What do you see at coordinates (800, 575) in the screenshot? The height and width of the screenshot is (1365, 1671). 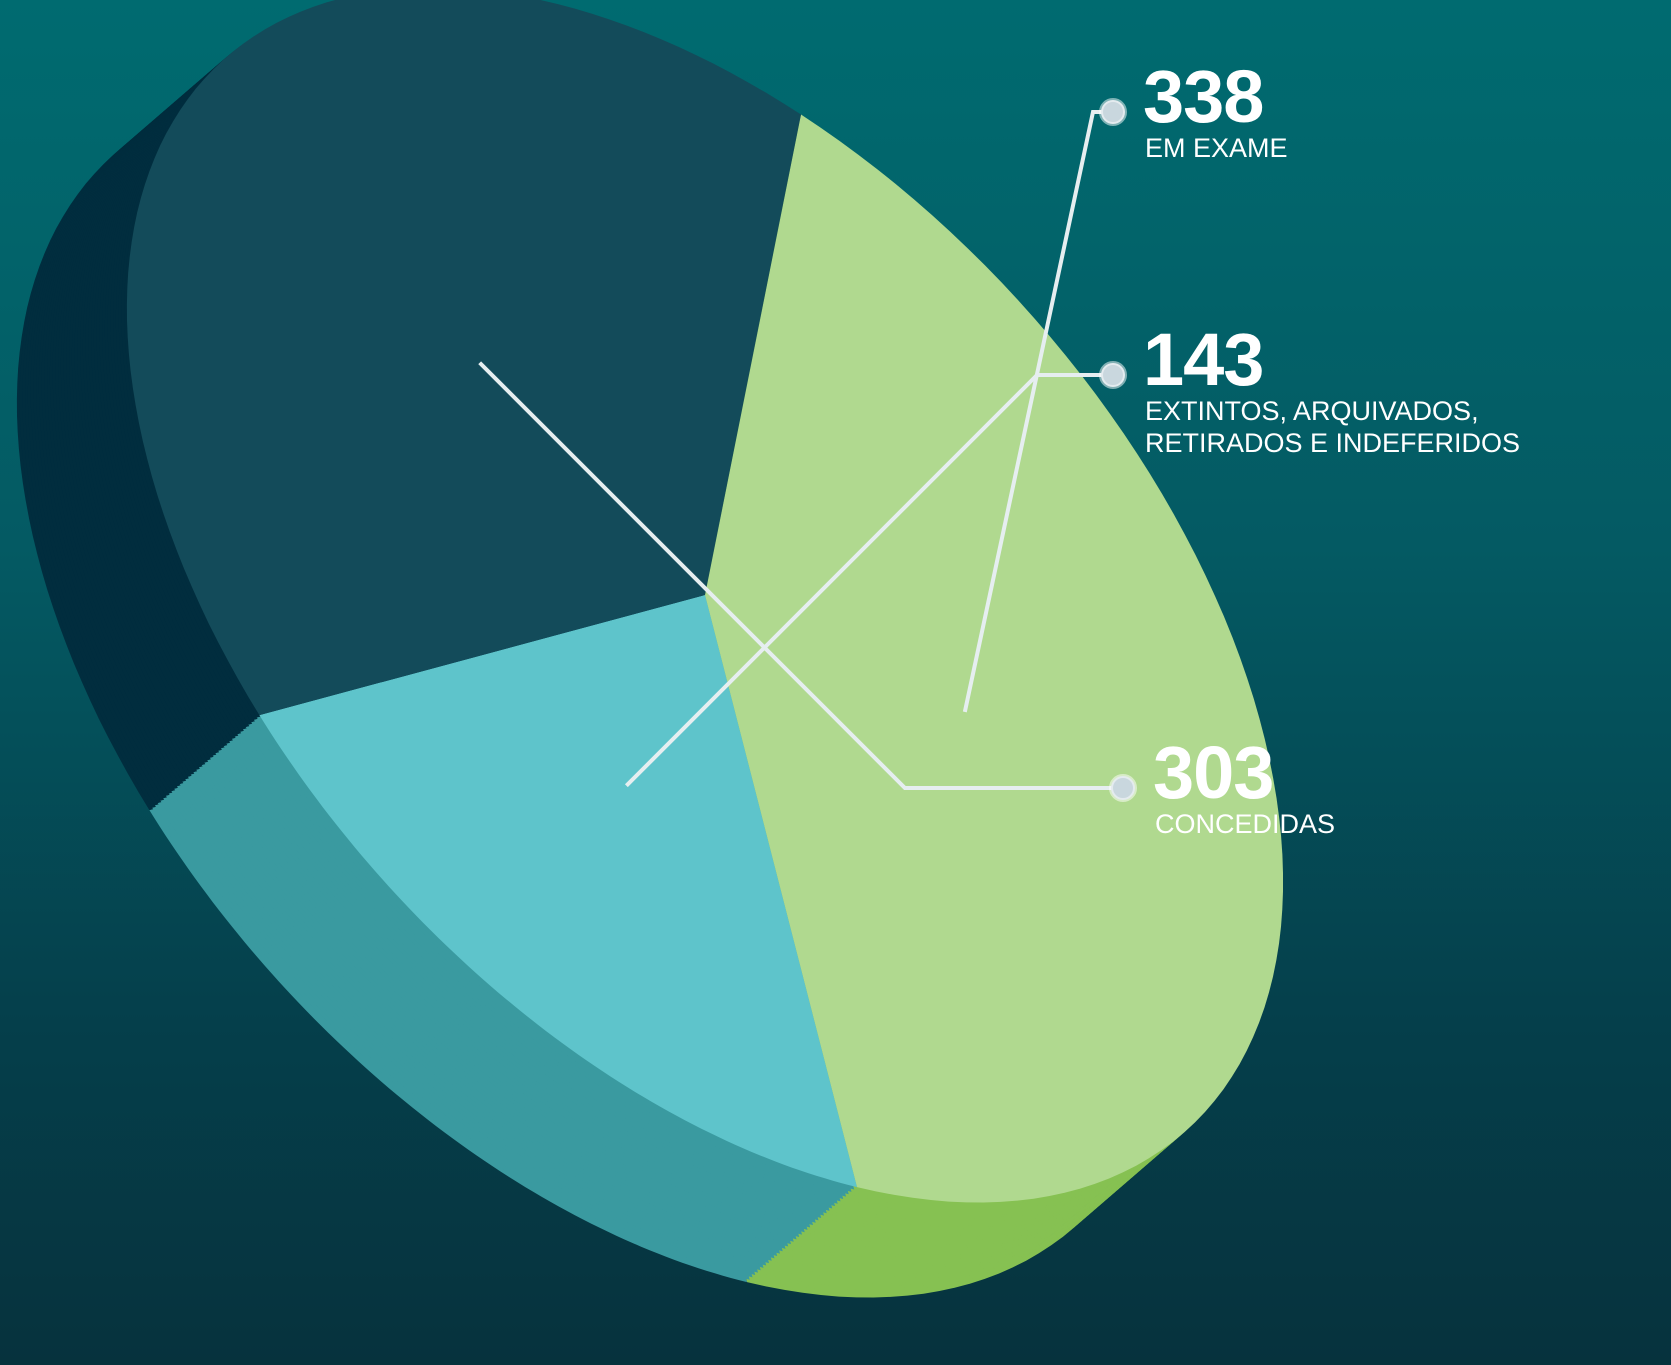 I see `leader-line` at bounding box center [800, 575].